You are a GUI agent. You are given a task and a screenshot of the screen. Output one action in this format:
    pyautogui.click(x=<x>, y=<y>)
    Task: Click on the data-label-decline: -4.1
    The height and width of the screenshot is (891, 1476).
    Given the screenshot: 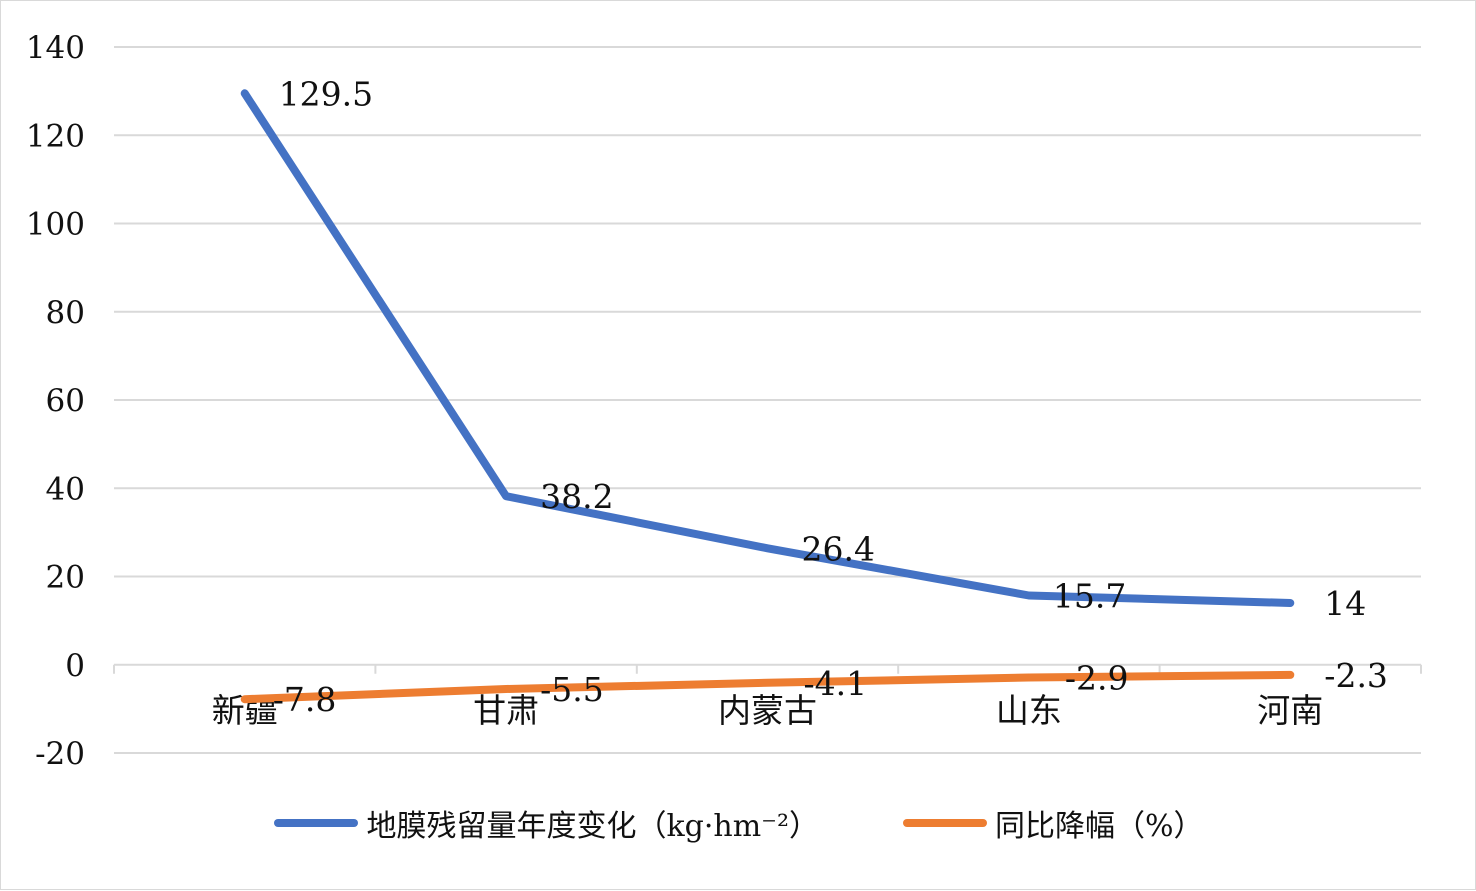 What is the action you would take?
    pyautogui.click(x=836, y=683)
    